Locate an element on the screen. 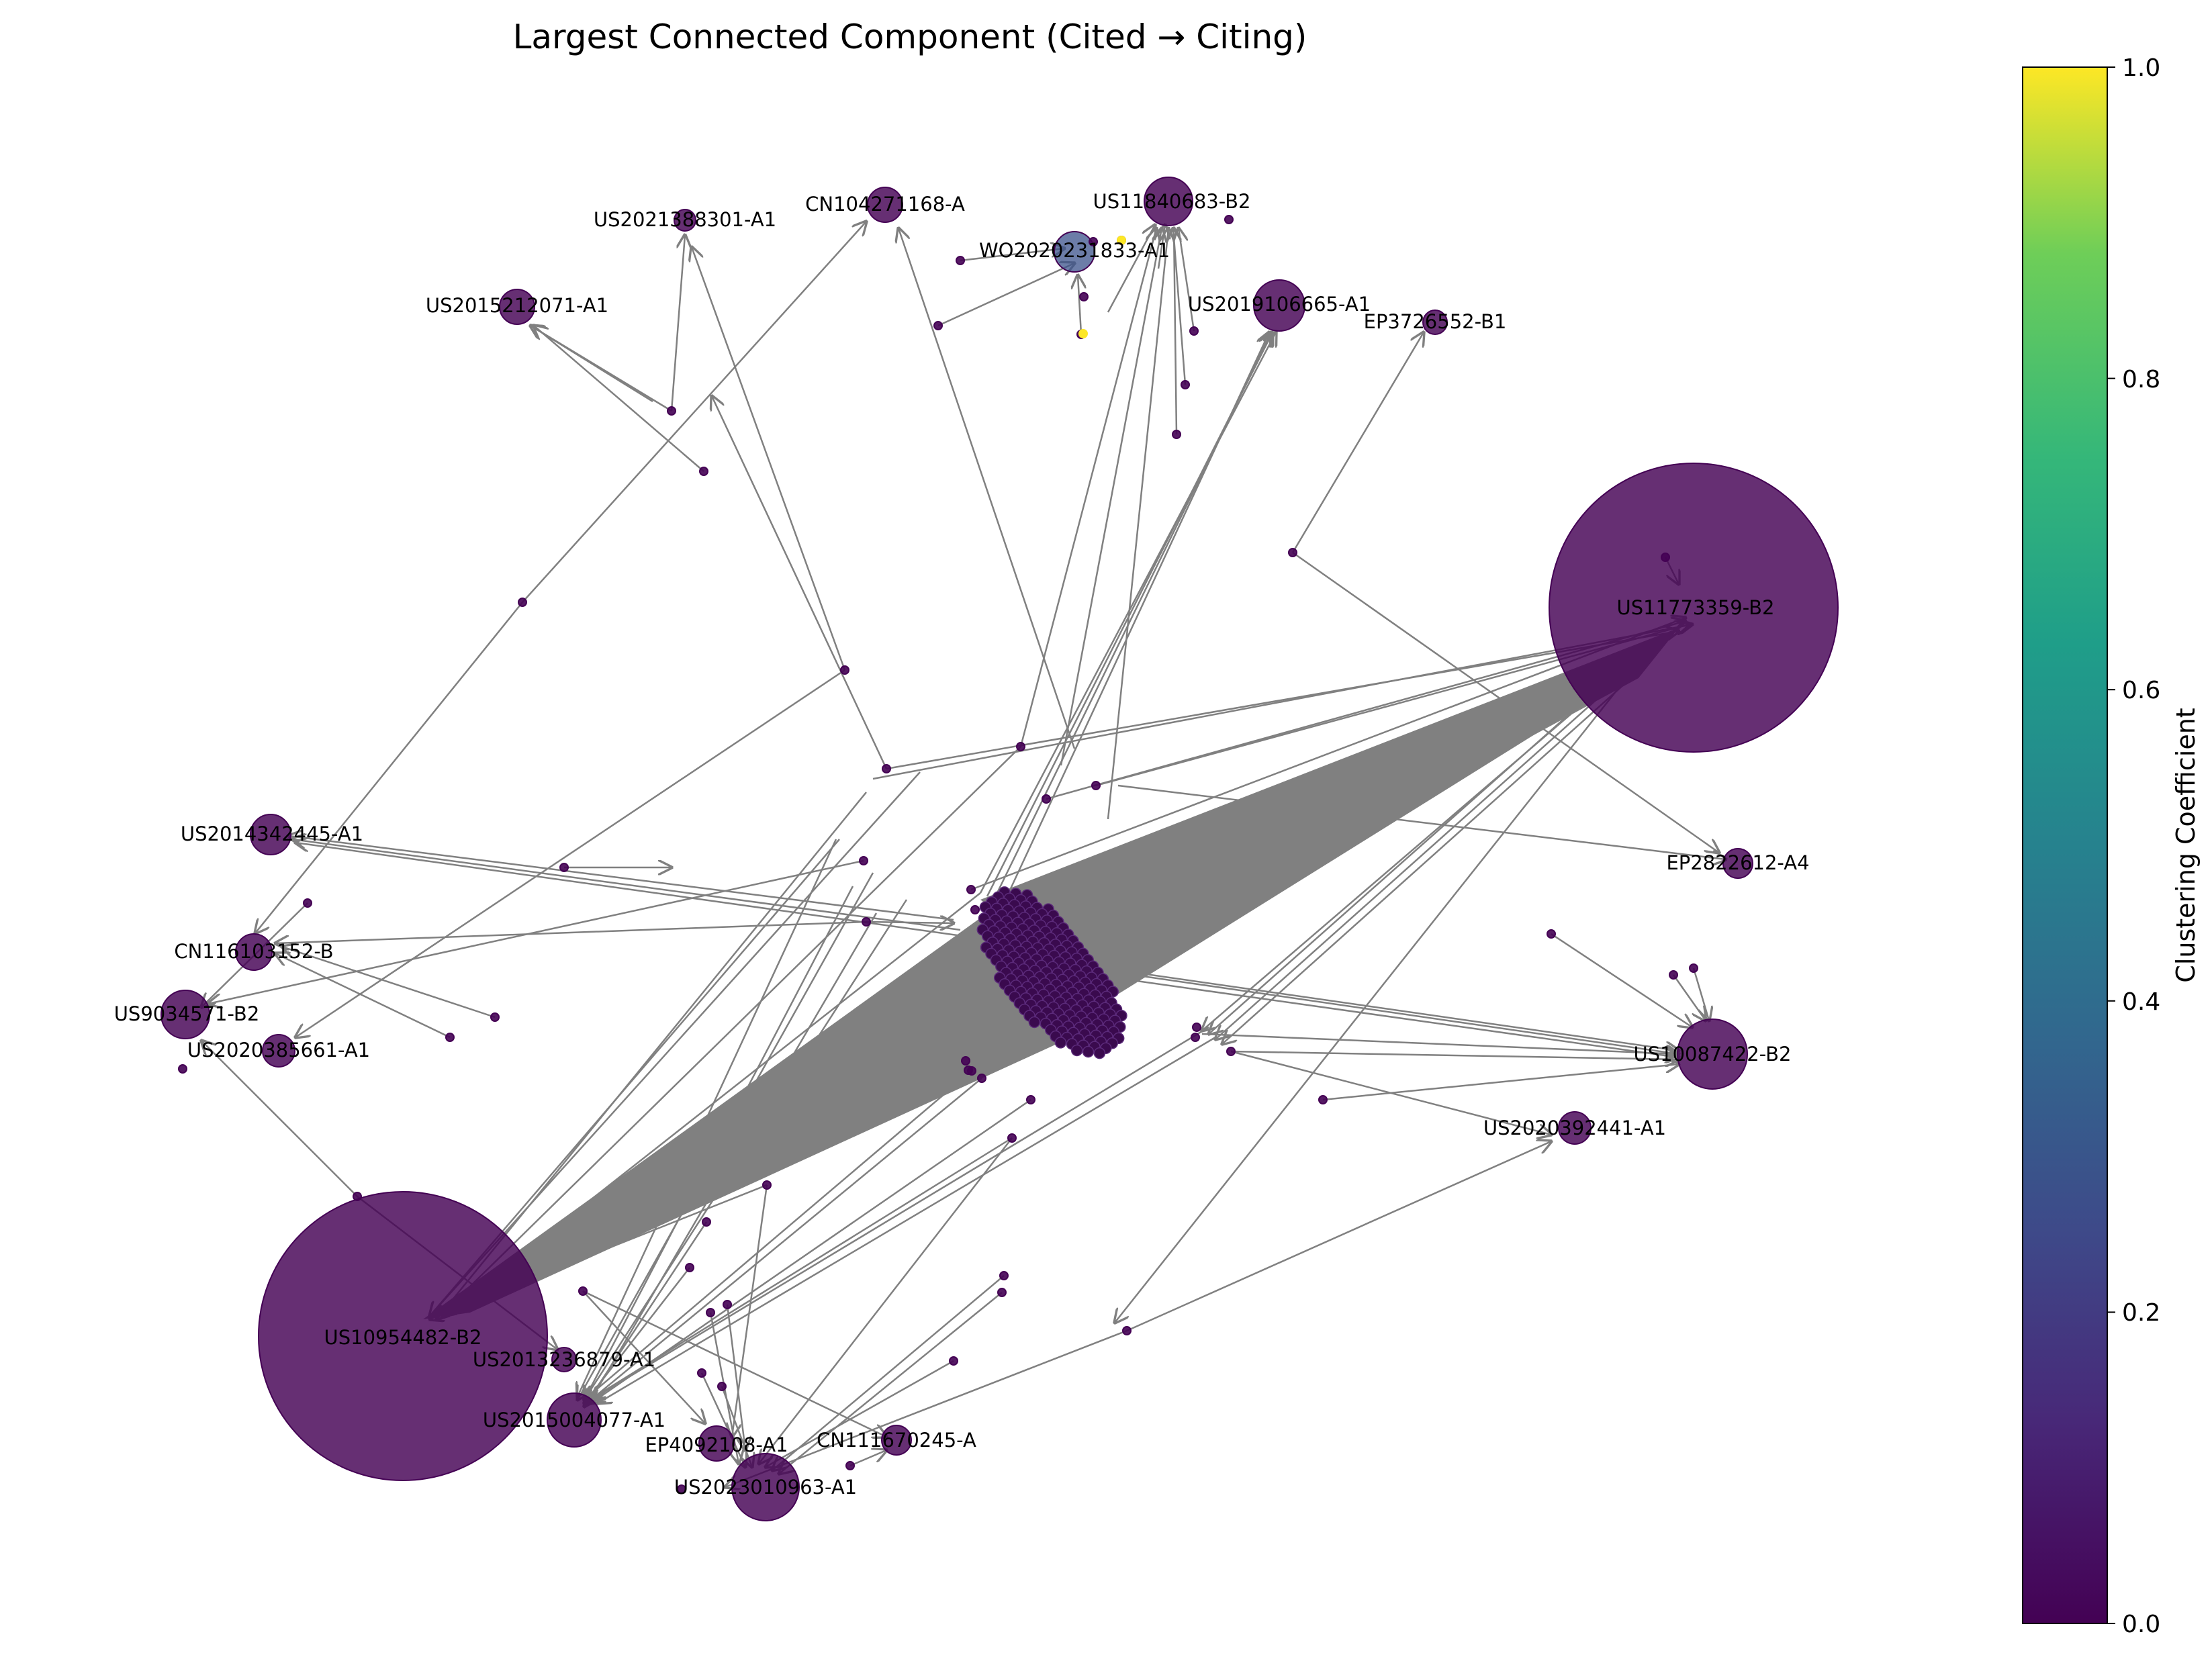  colorbar-tick-2: 0.4 is located at coordinates (2141, 1002).